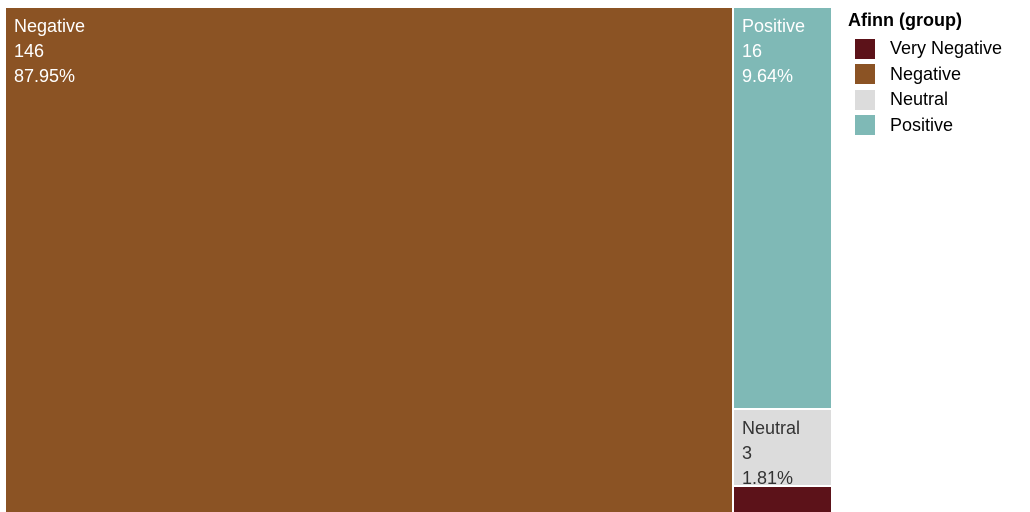  Describe the element at coordinates (50, 26) in the screenshot. I see `tile-name-negative: Negative` at that location.